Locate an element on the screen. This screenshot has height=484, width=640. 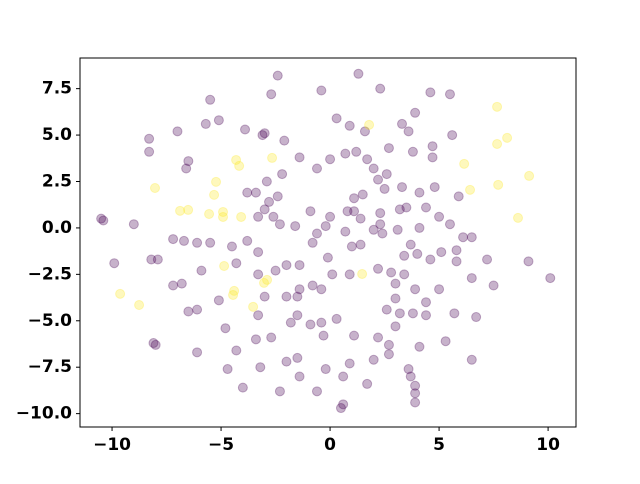
x-tick-label: 0 is located at coordinates (330, 445).